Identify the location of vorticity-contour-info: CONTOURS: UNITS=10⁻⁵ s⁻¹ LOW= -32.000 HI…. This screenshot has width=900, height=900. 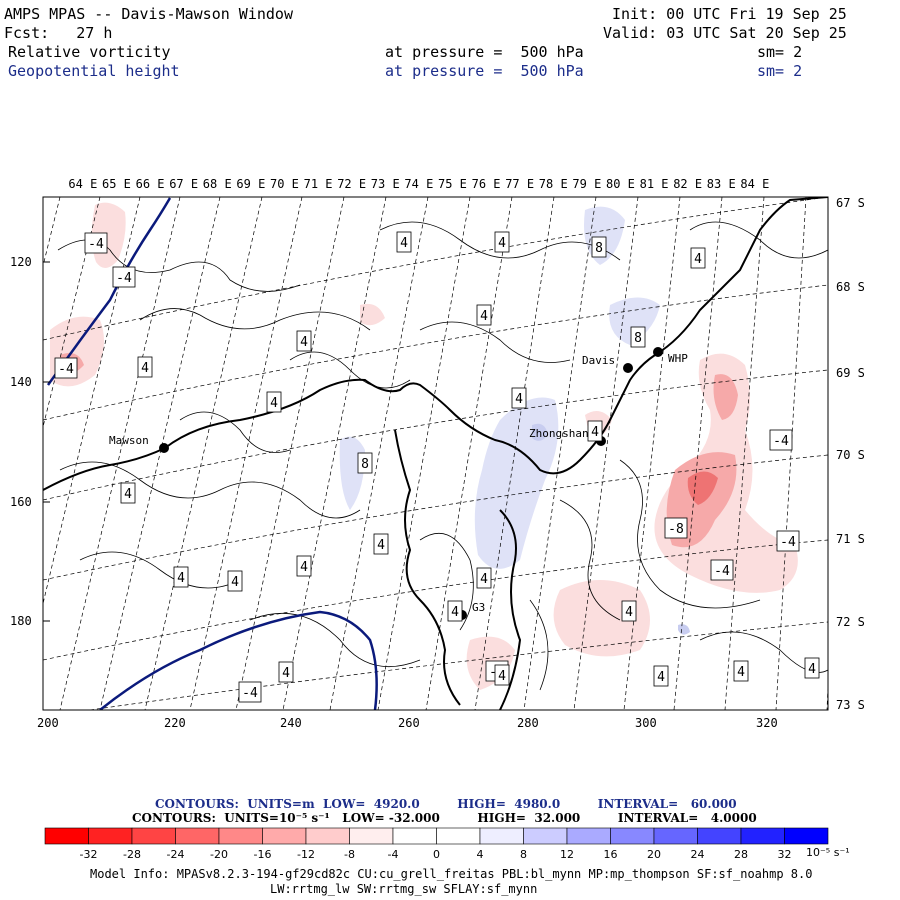
(444, 818).